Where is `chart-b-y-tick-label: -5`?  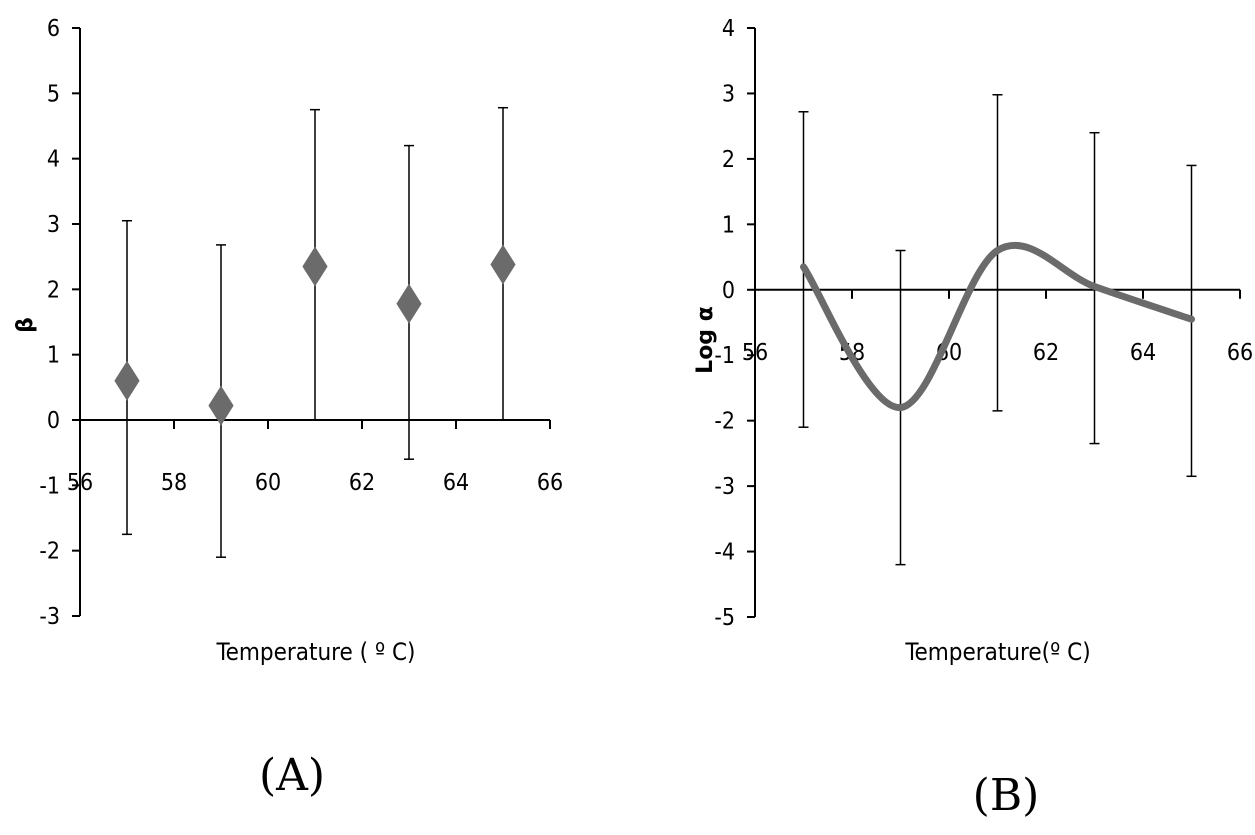 chart-b-y-tick-label: -5 is located at coordinates (724, 618).